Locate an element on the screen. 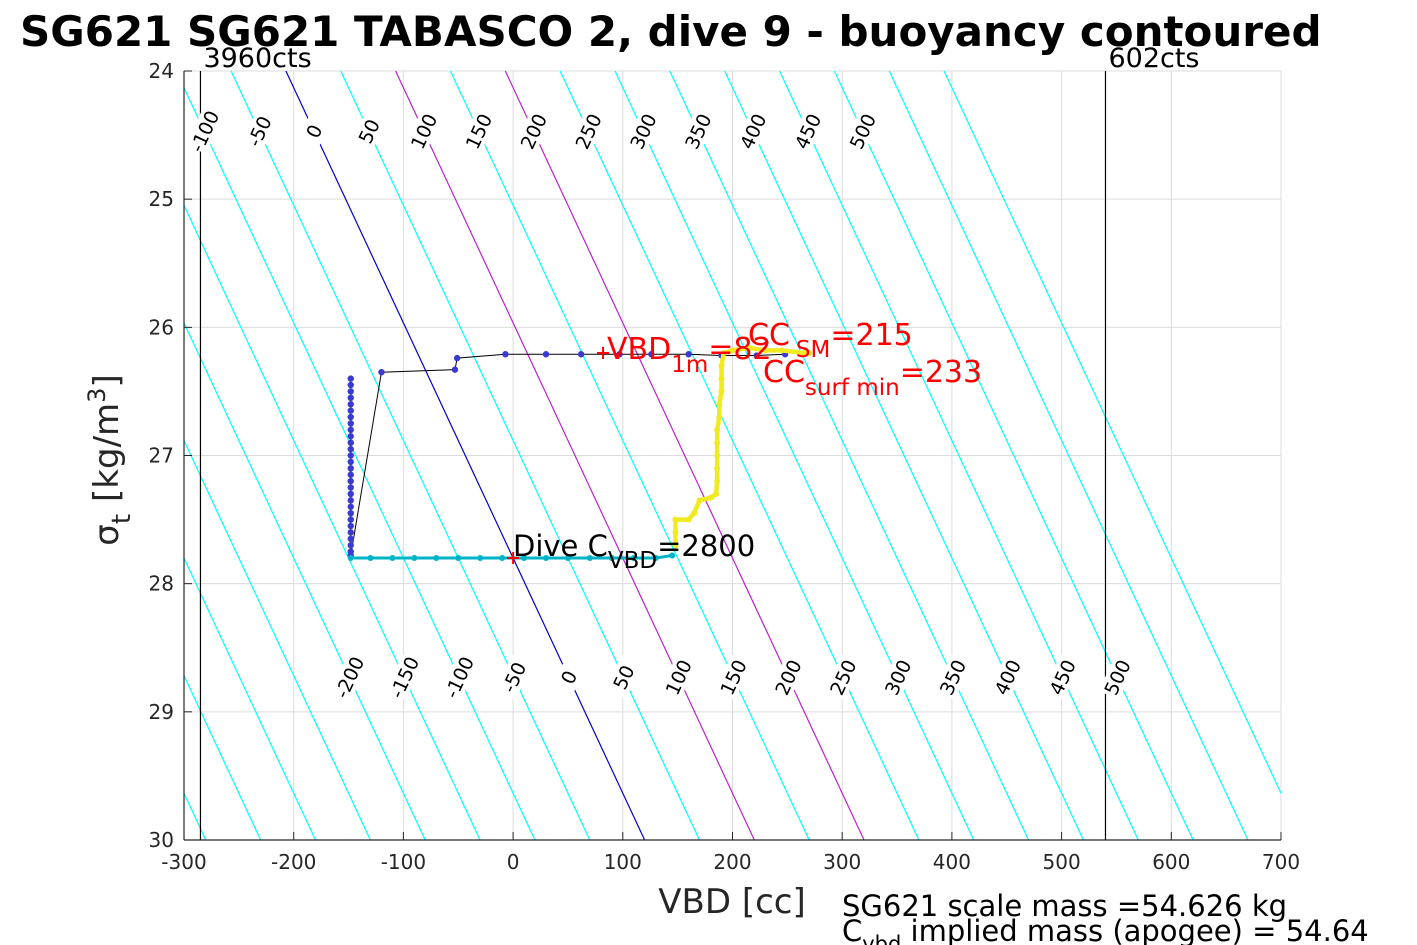 Image resolution: width=1417 pixels, height=945 pixels. vbd-limit-label: 3960cts is located at coordinates (257, 58).